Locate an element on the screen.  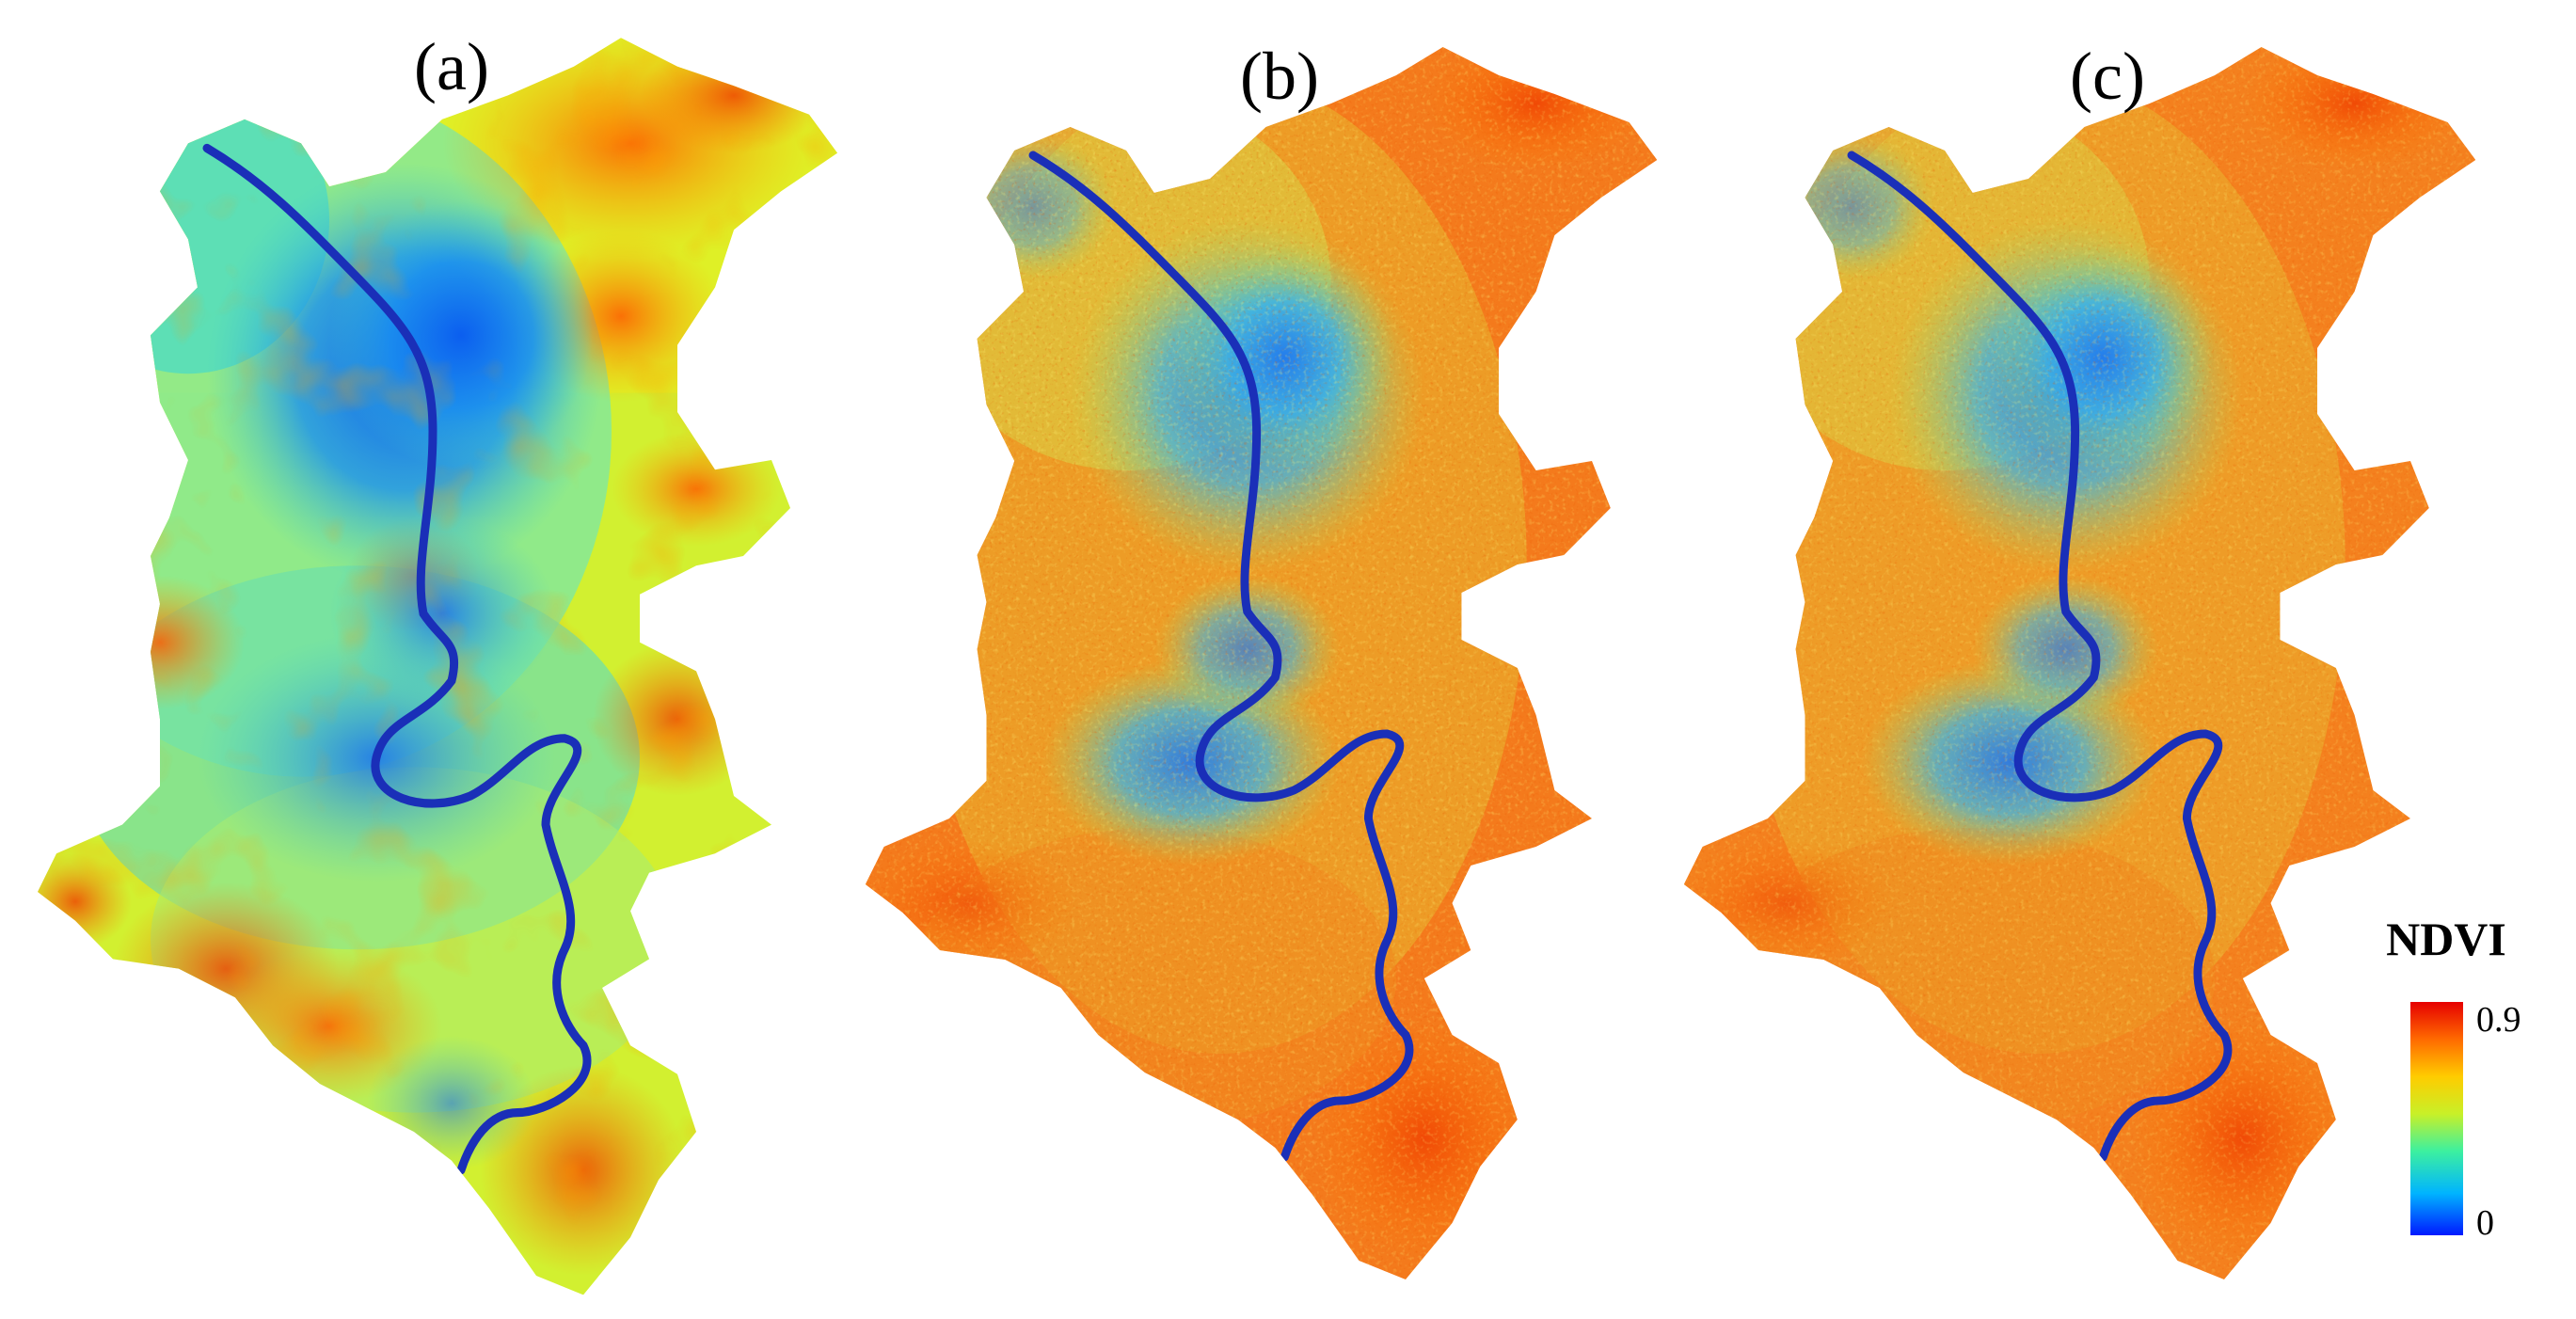
legend-title: NDVI is located at coordinates (2446, 939).